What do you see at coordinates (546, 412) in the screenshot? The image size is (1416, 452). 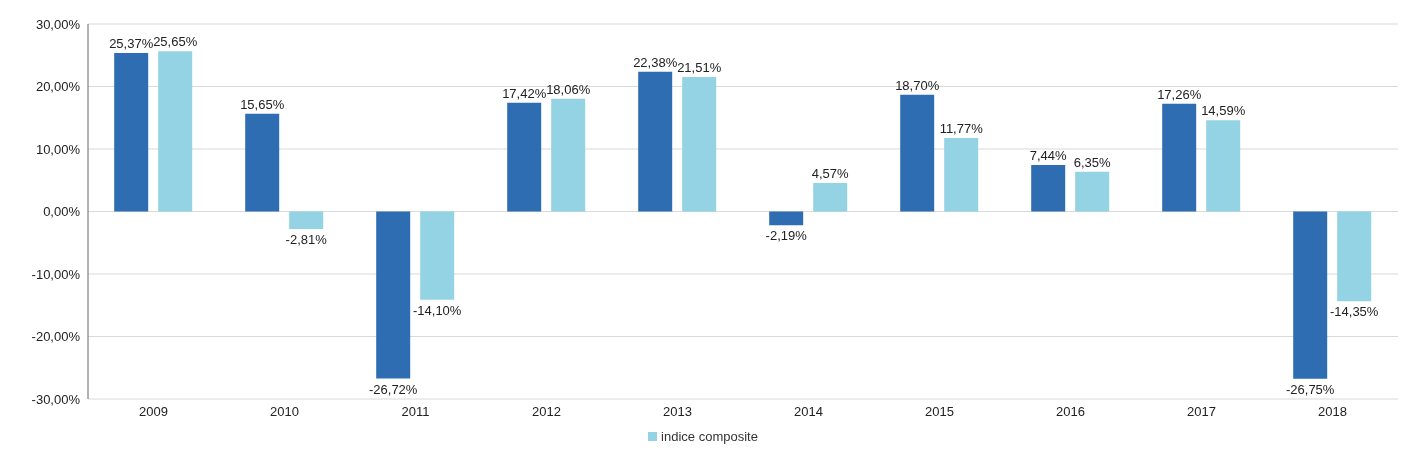 I see `x-tick-label: 2012` at bounding box center [546, 412].